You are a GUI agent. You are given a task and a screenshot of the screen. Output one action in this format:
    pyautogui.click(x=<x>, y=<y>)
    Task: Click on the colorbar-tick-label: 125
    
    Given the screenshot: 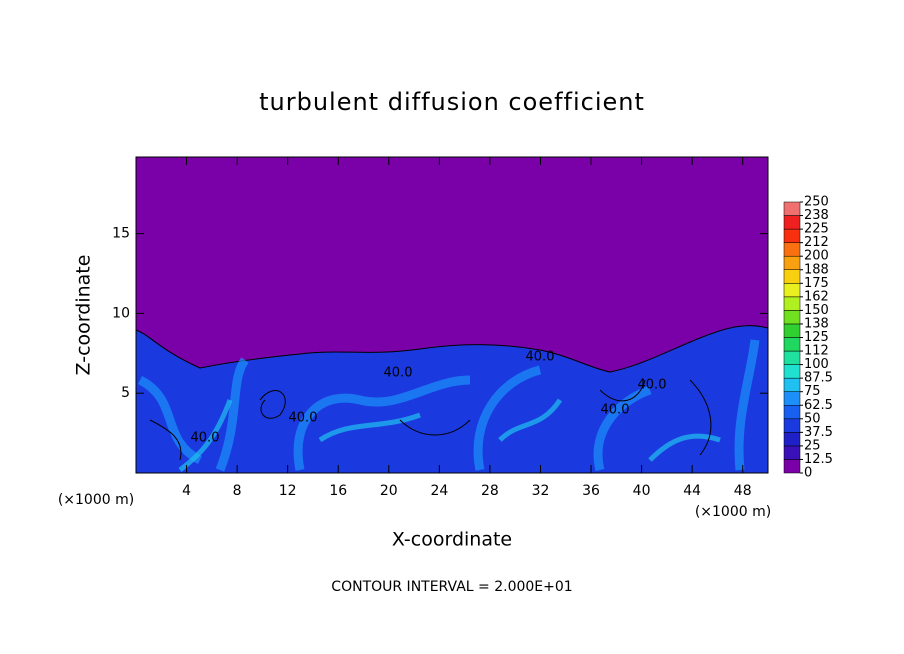 What is the action you would take?
    pyautogui.click(x=816, y=337)
    